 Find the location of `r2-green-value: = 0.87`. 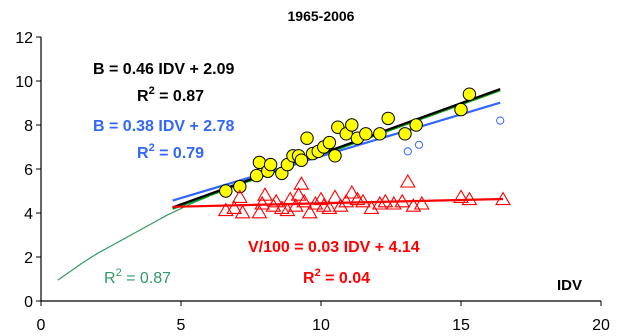

r2-green-value: = 0.87 is located at coordinates (146, 278).